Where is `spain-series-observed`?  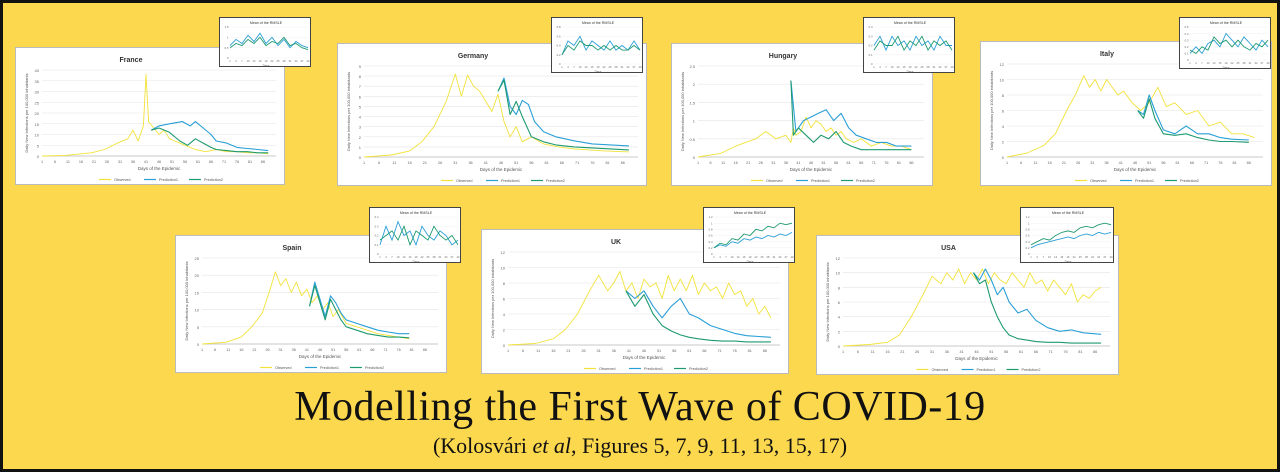
spain-series-observed is located at coordinates (305, 308).